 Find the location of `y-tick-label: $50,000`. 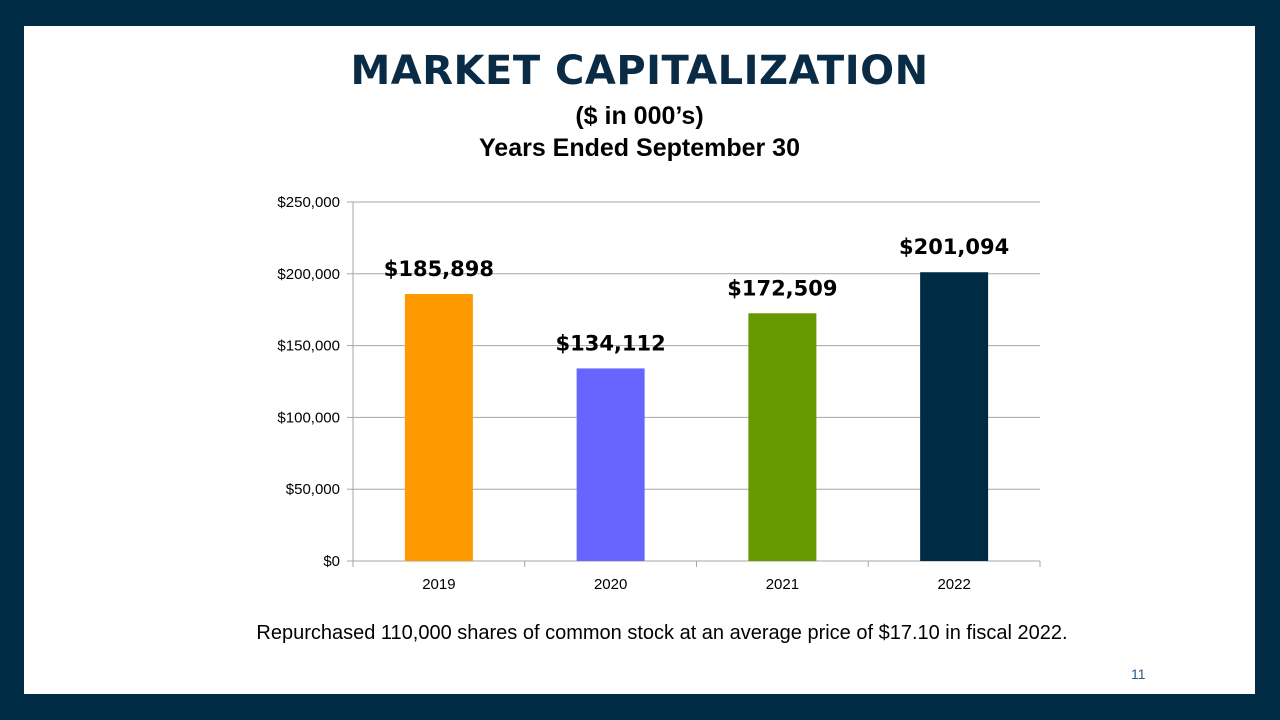

y-tick-label: $50,000 is located at coordinates (313, 489).